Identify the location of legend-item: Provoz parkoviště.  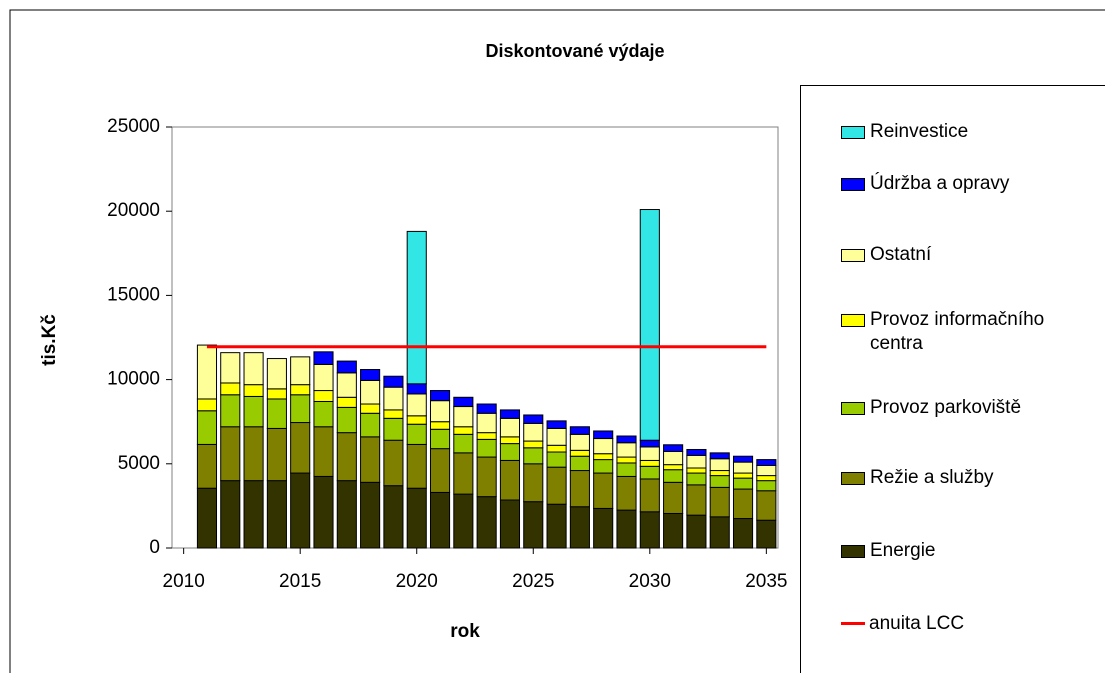
(971, 408).